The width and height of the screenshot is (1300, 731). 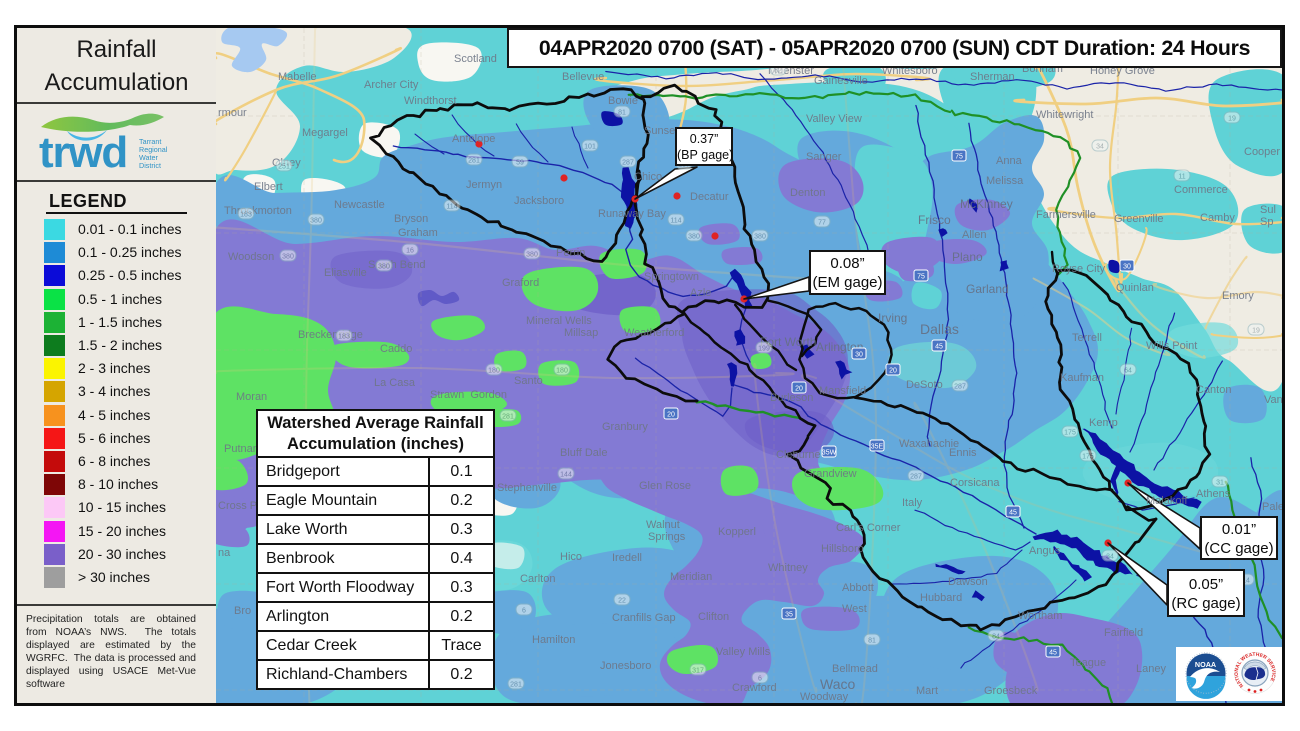 I want to click on svg-text: 380, so click(x=760, y=237).